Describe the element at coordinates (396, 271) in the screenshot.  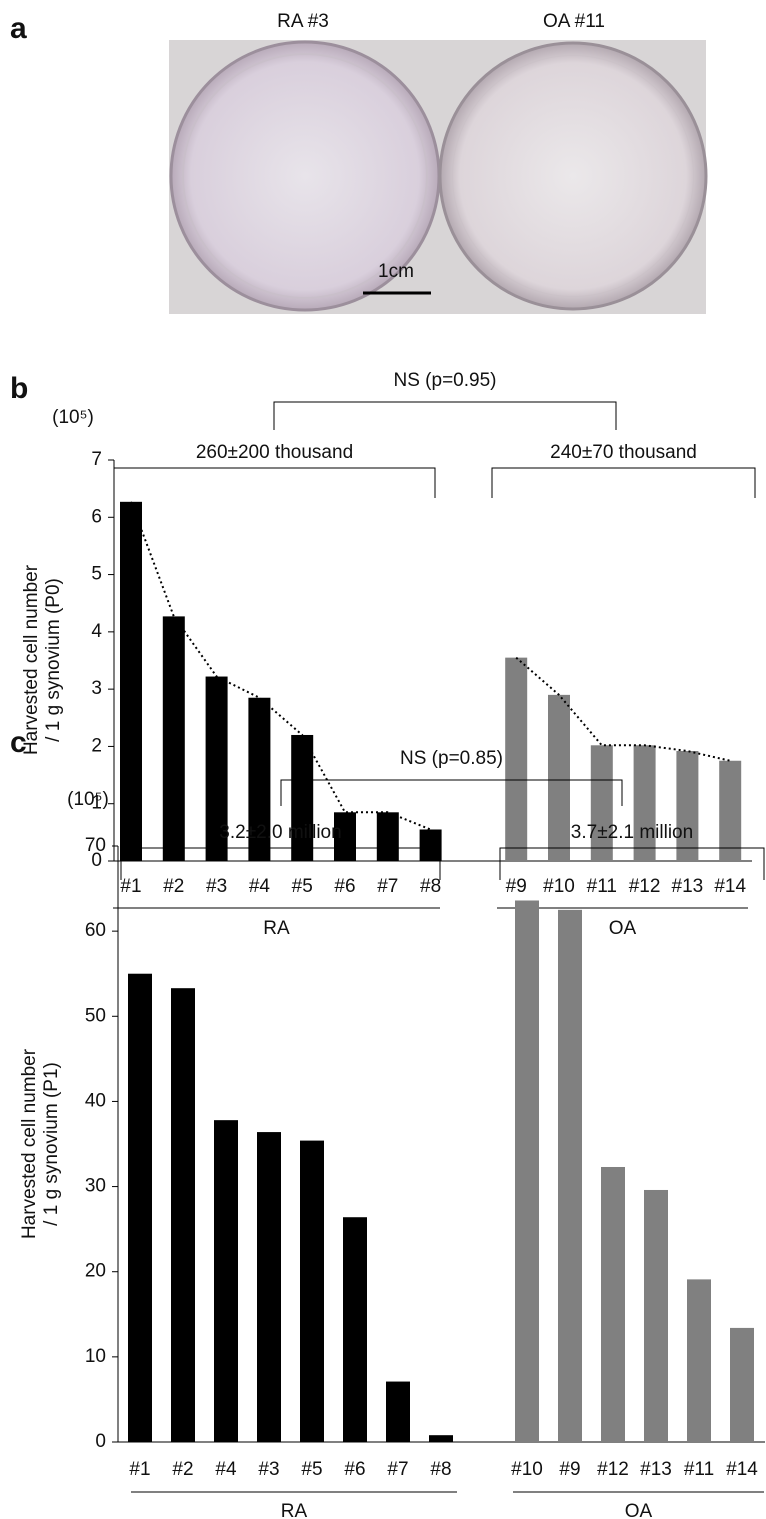
I see `scale-label: 1cm` at that location.